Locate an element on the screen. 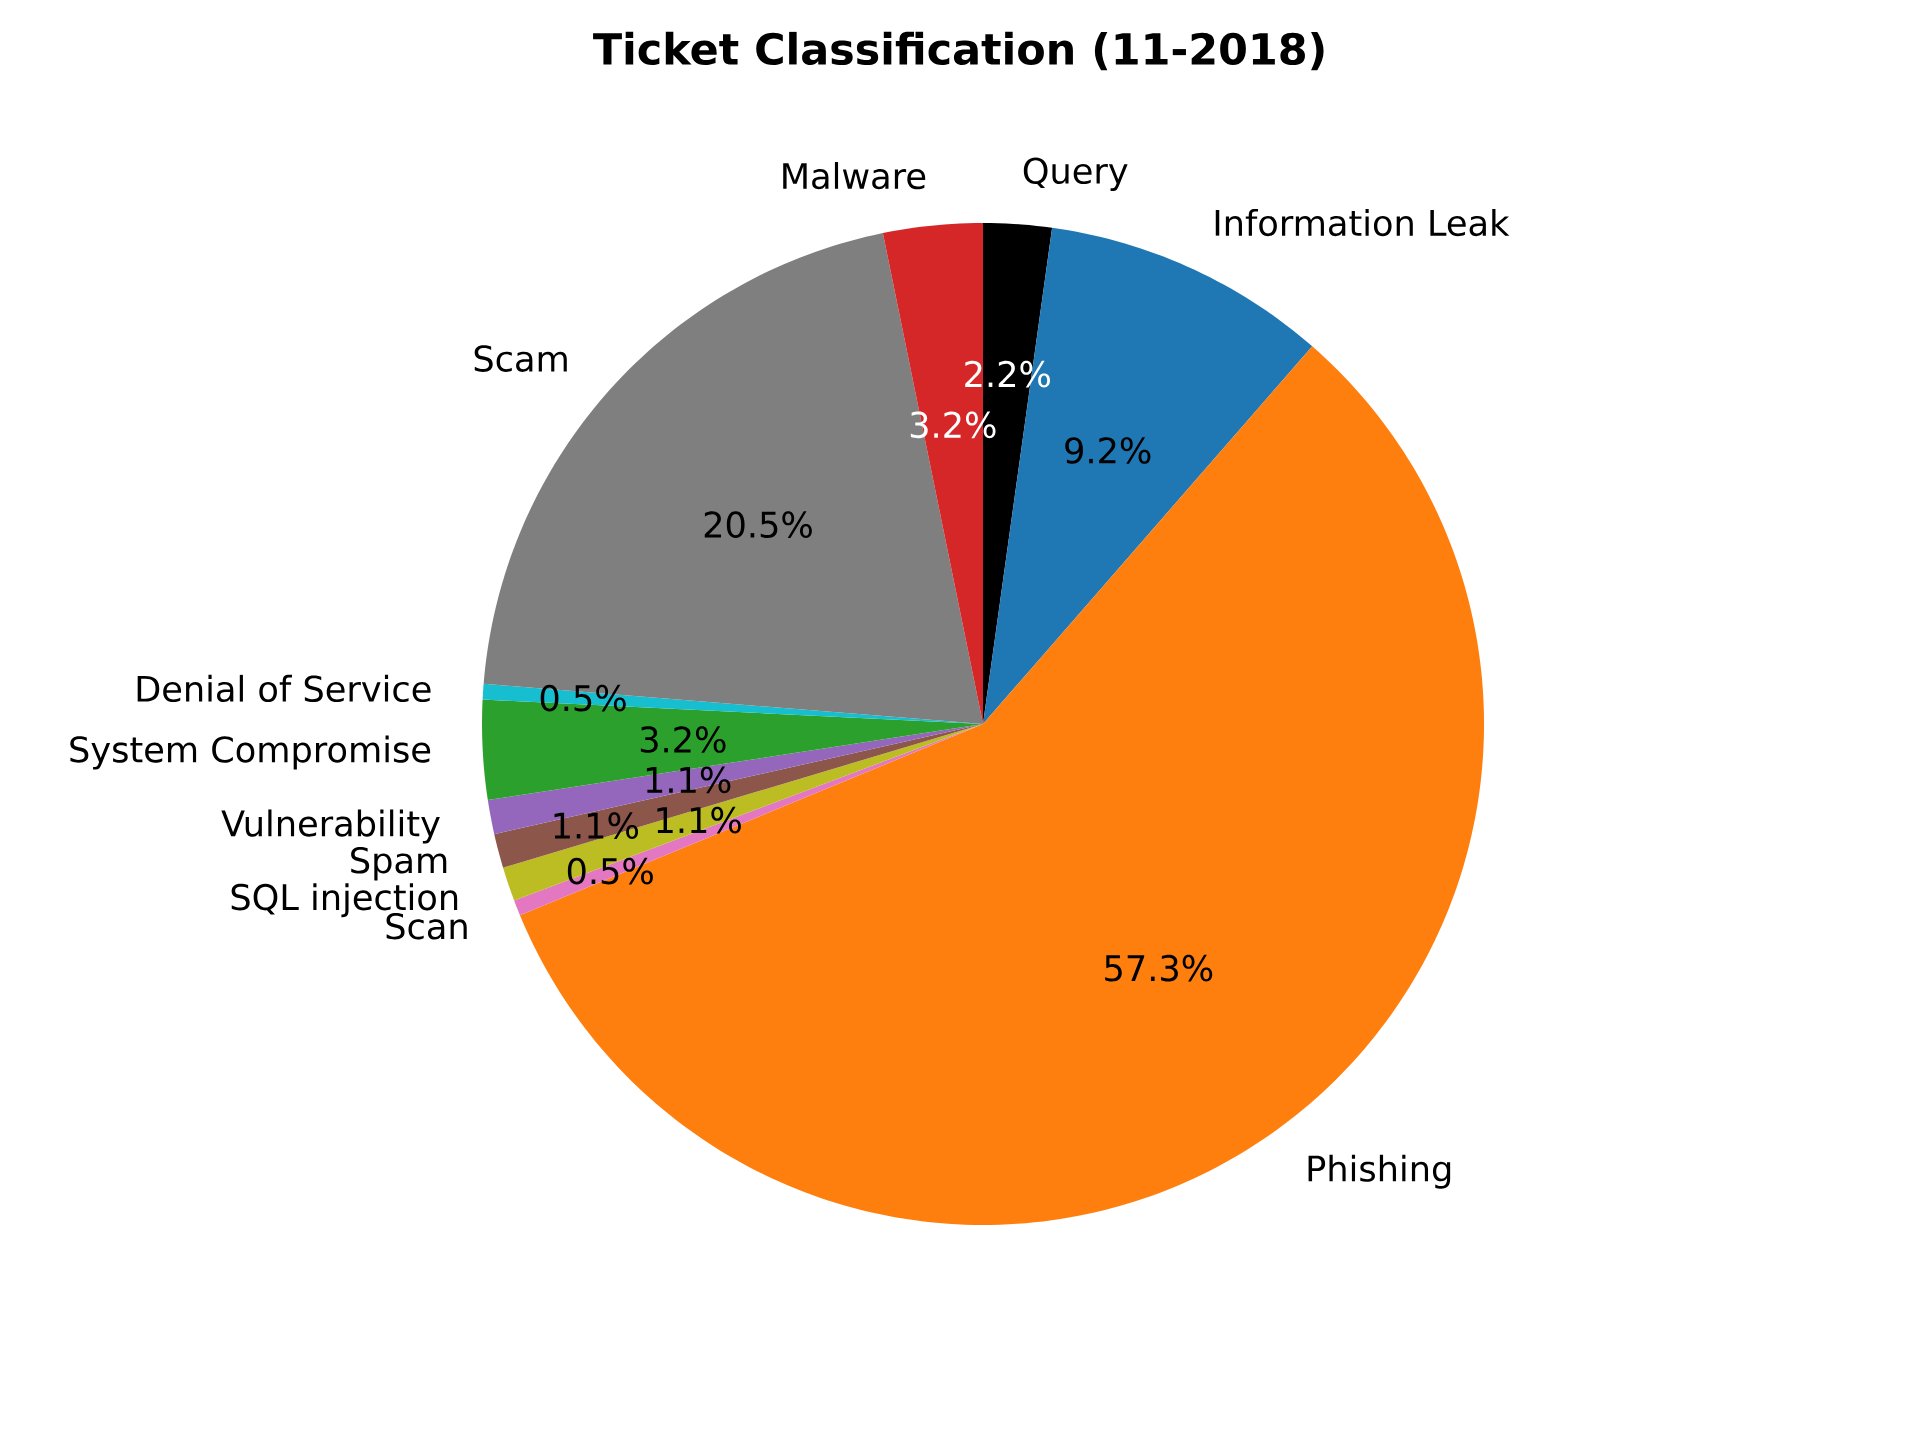 The height and width of the screenshot is (1440, 1920). slice-label: Query is located at coordinates (1075, 174).